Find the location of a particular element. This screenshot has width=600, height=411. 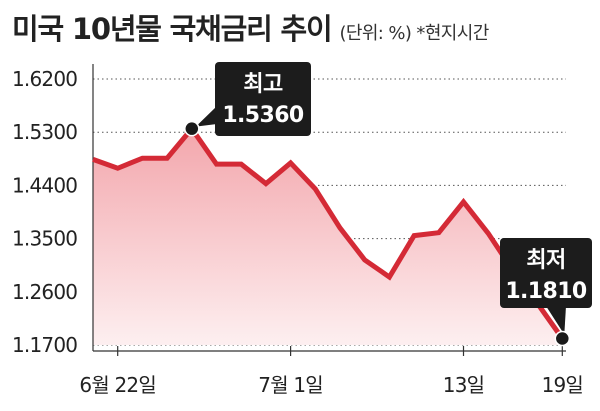

y-tick-label: 1.1700 is located at coordinates (44, 345).